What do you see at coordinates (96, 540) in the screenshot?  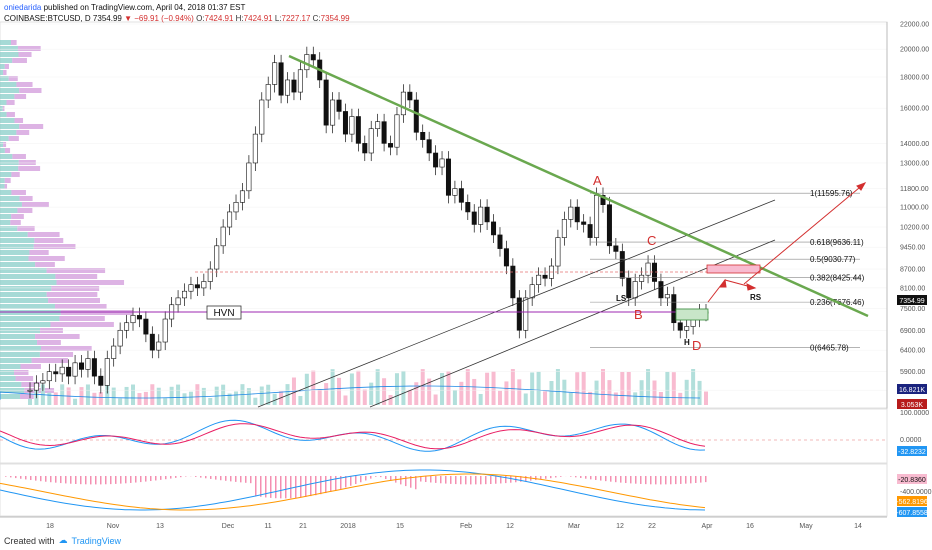 I see `tradingview-link: TradingView` at bounding box center [96, 540].